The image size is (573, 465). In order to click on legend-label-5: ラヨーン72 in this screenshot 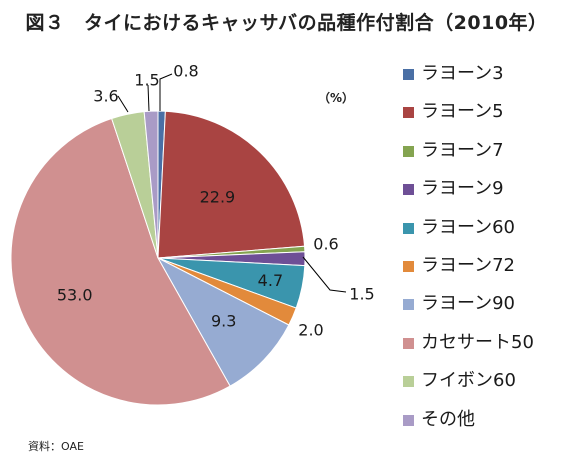, I will do `click(468, 265)`.